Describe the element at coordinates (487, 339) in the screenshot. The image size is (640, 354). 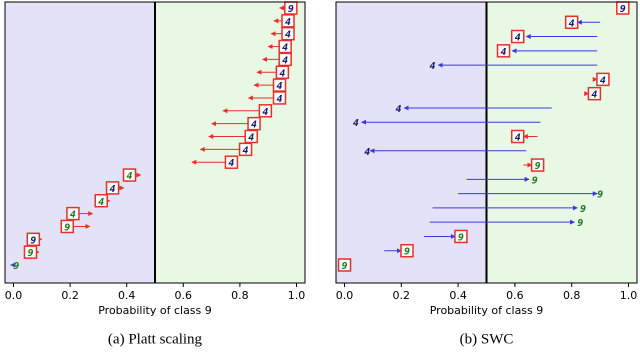
I see `caption: (b) SWC` at that location.